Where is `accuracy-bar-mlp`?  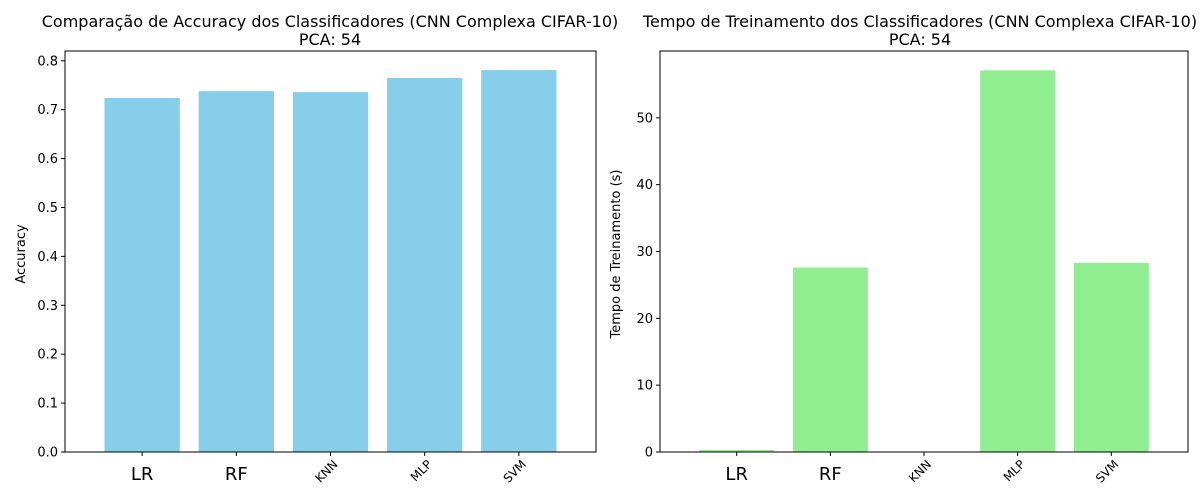 accuracy-bar-mlp is located at coordinates (425, 265).